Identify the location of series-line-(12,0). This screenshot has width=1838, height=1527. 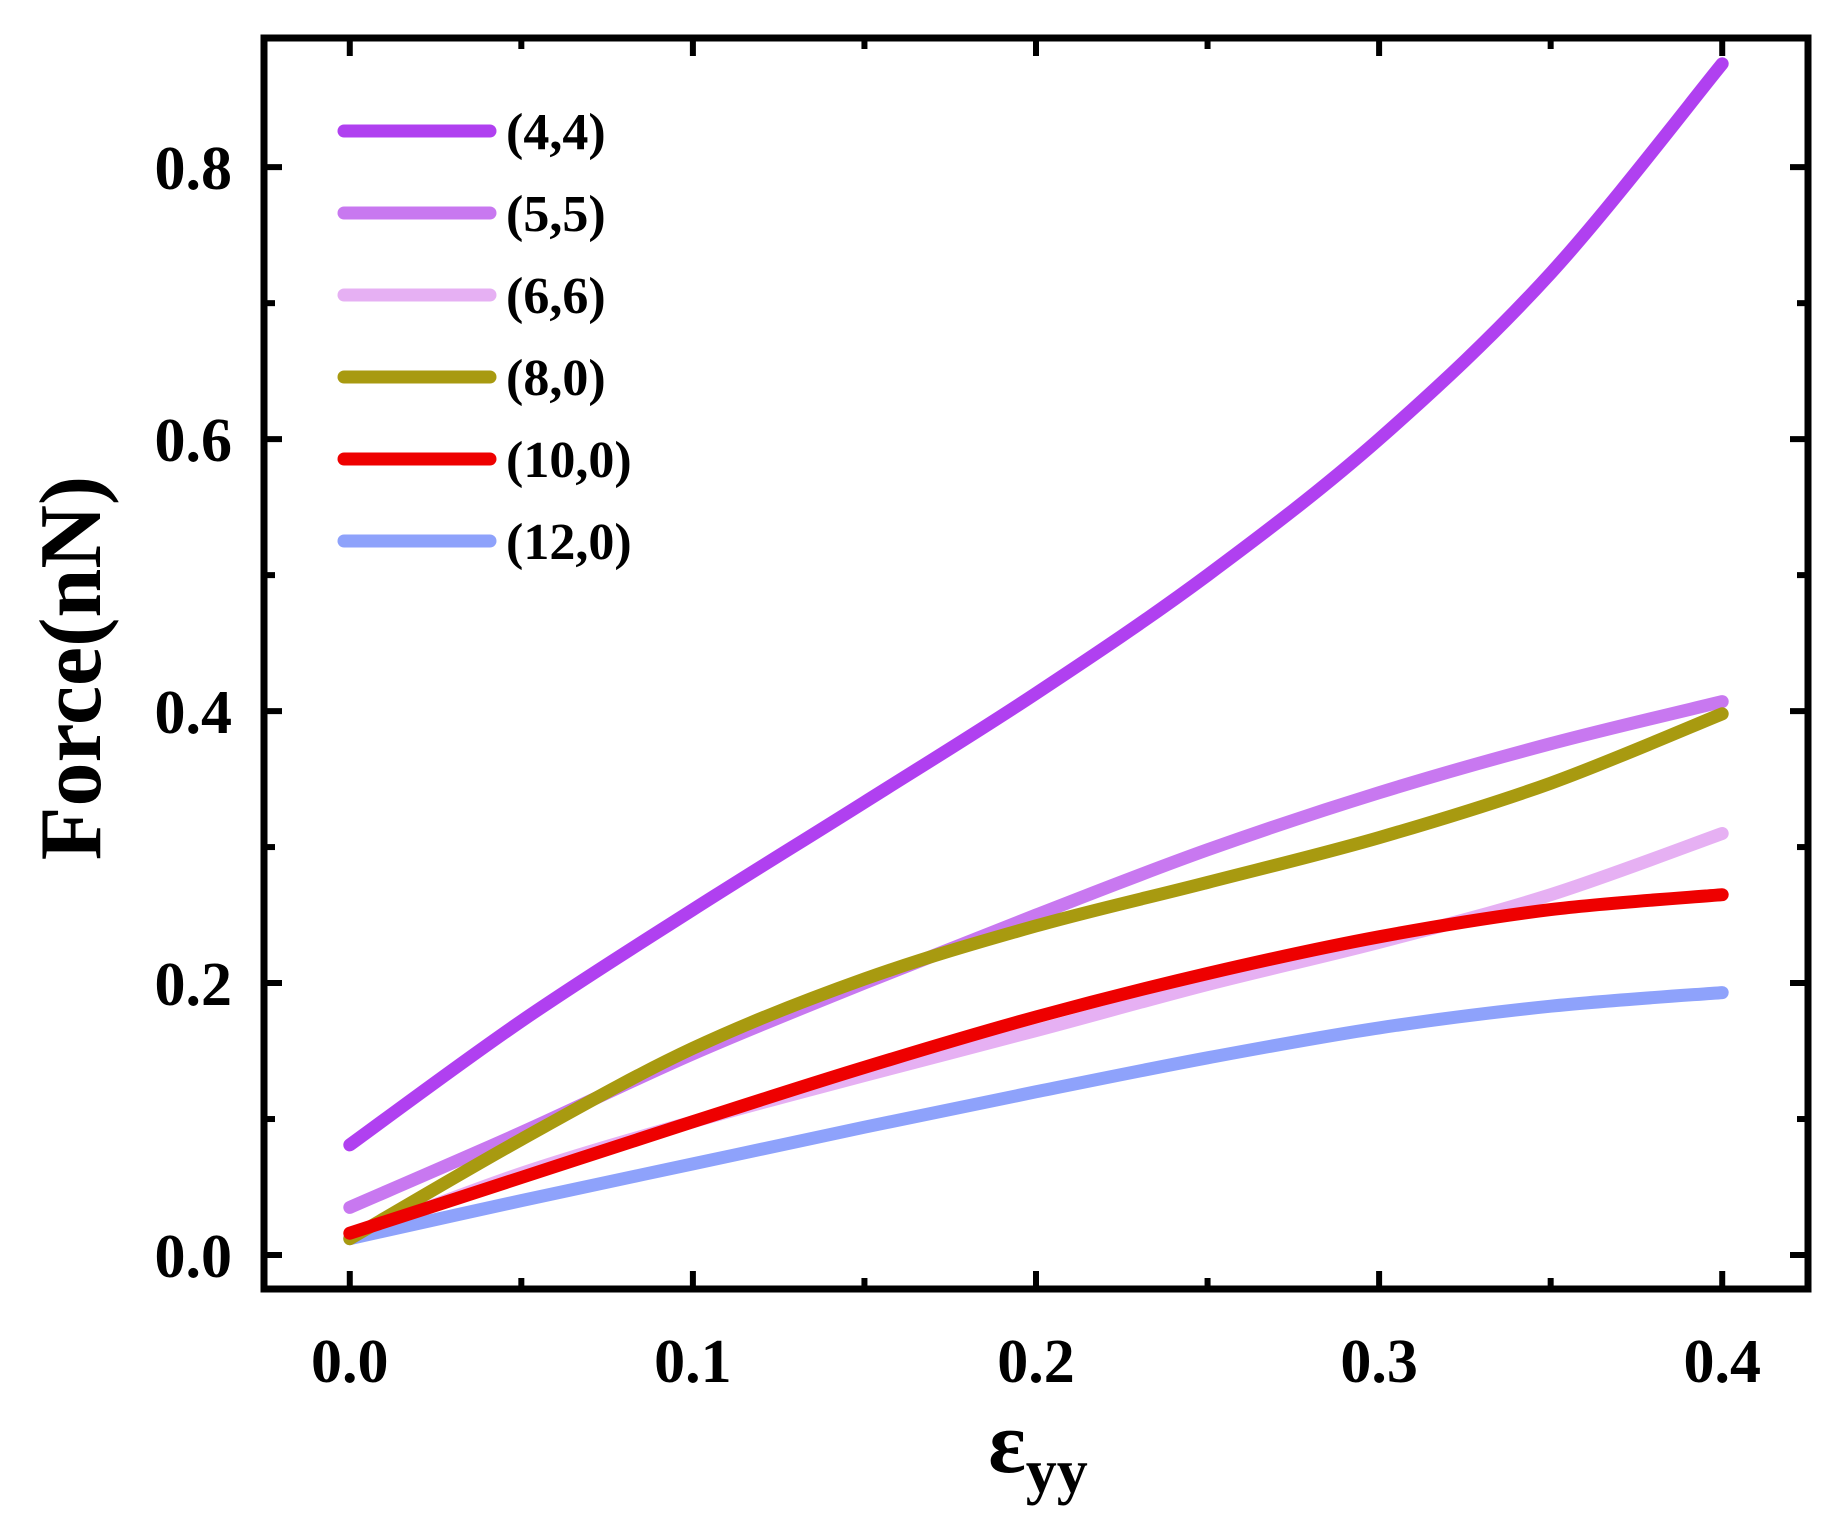
(1036, 1116).